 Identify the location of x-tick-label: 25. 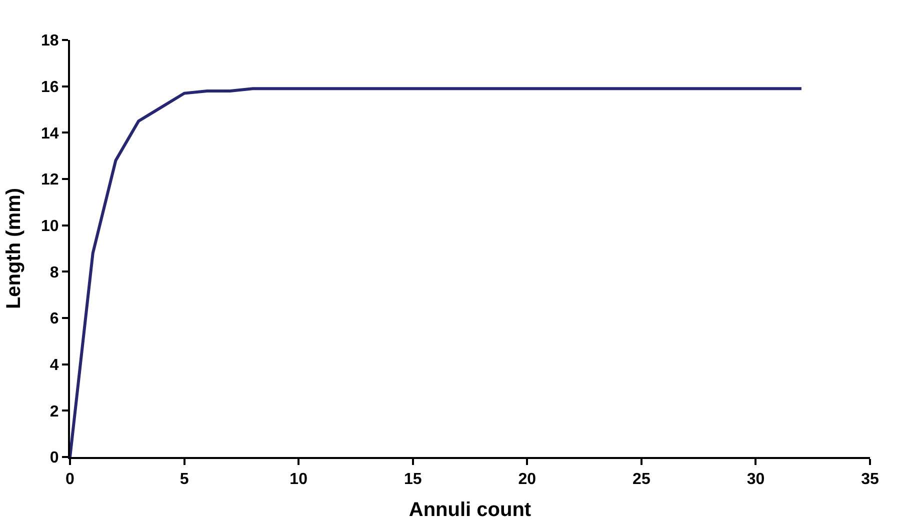
(641, 479).